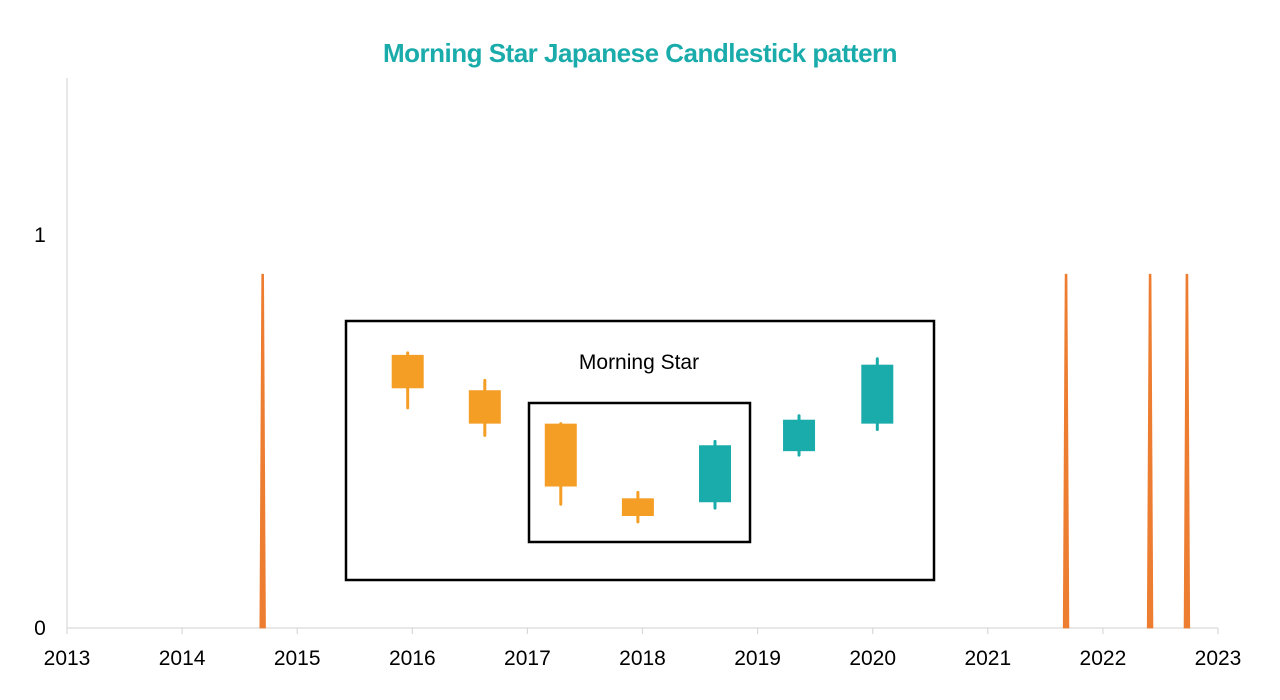  I want to click on x-tick-label: 2018, so click(642, 658).